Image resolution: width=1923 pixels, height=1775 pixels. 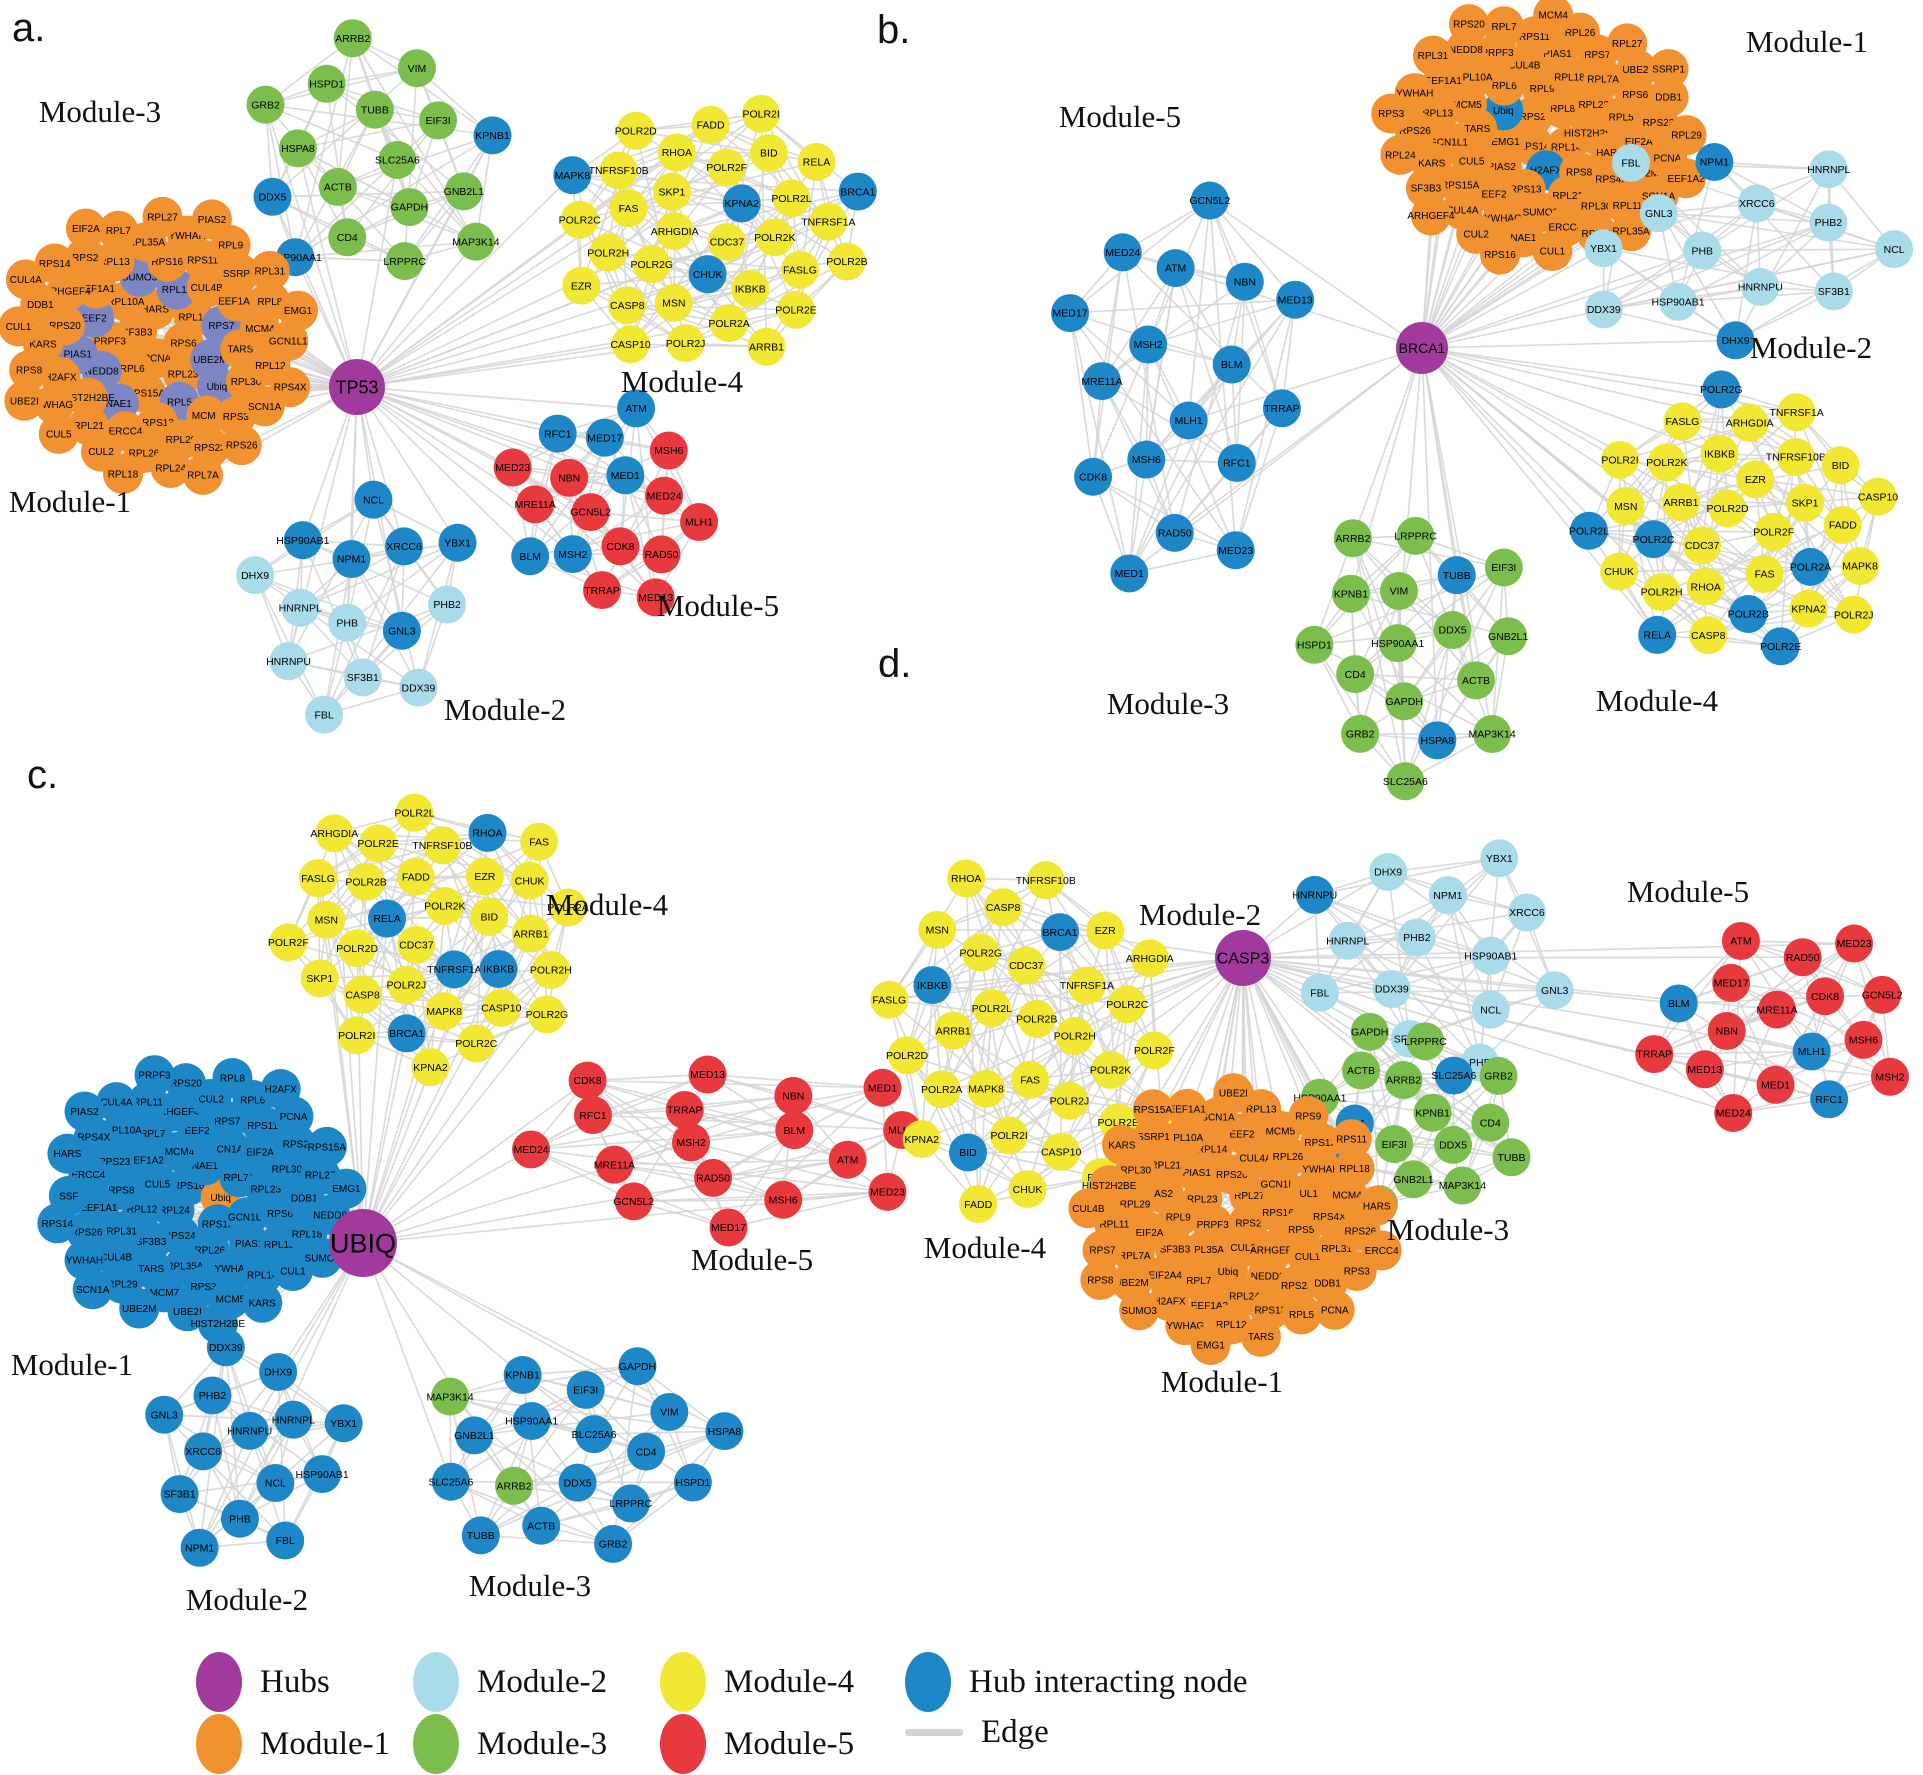 I want to click on gene-node-ddx5: DDX5, so click(x=272, y=196).